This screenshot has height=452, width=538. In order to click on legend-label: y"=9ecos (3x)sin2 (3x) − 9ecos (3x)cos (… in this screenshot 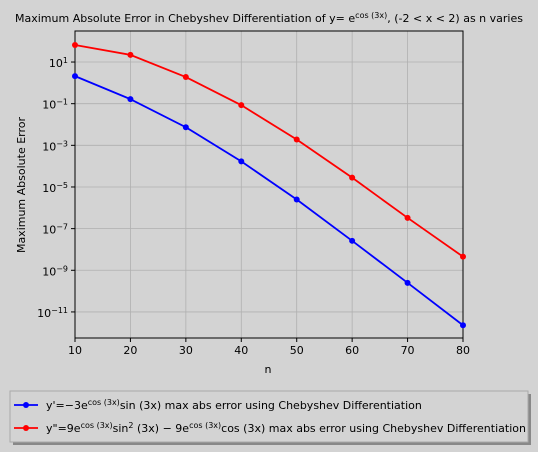, I will do `click(286, 428)`.